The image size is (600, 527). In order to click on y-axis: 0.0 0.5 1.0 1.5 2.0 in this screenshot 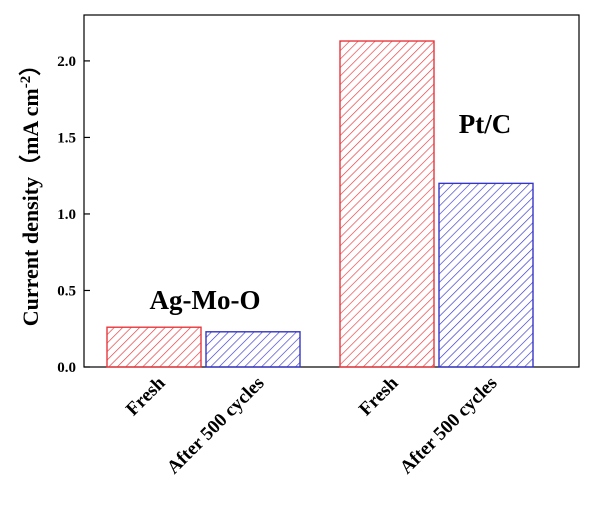, I will do `click(73, 215)`.